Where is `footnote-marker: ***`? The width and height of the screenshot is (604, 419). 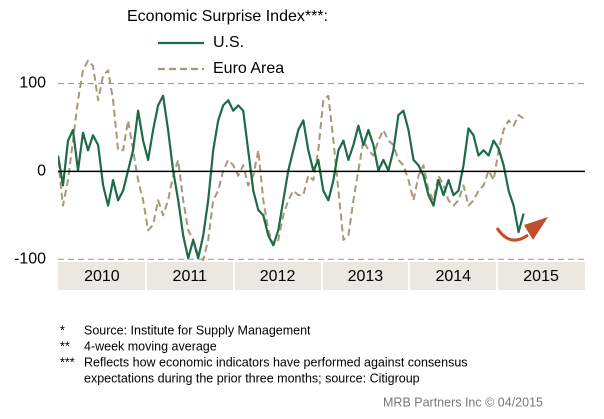 footnote-marker: *** is located at coordinates (67, 362).